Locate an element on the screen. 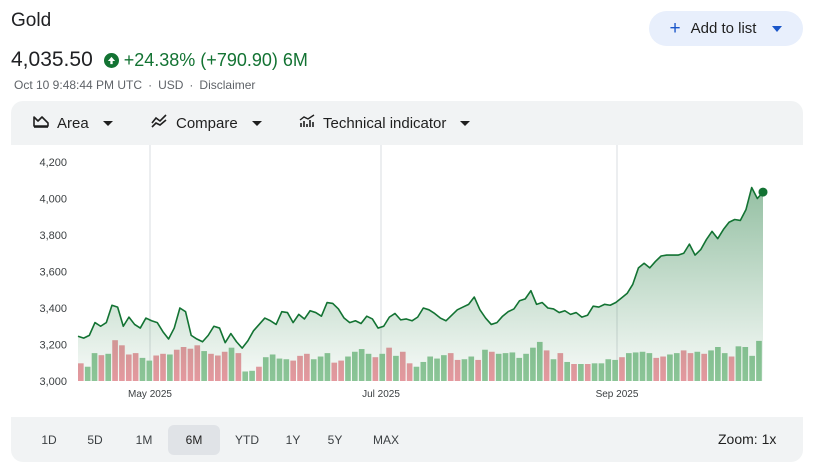 This screenshot has width=815, height=475. current-price: 4,035.50 is located at coordinates (52, 59).